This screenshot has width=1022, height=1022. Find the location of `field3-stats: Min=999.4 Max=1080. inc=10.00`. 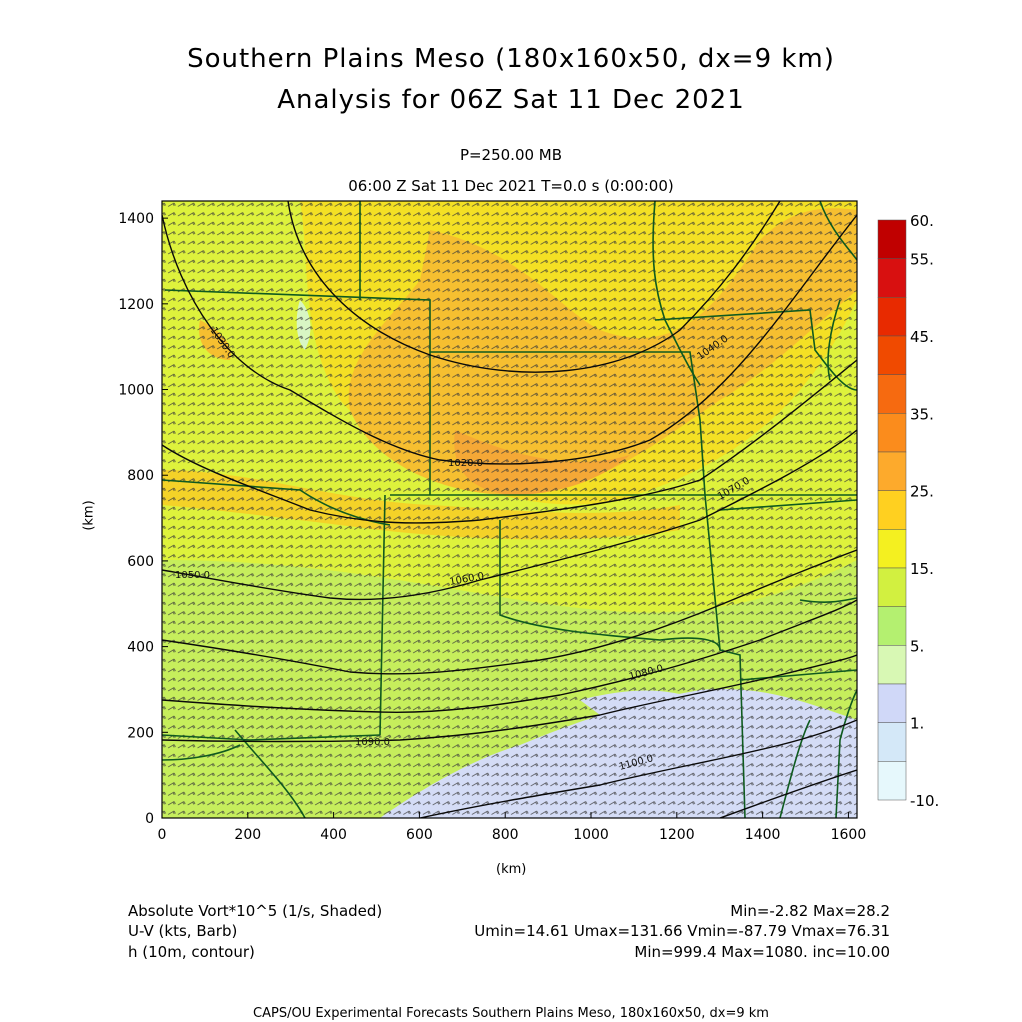

field3-stats: Min=999.4 Max=1080. inc=10.00 is located at coordinates (762, 952).